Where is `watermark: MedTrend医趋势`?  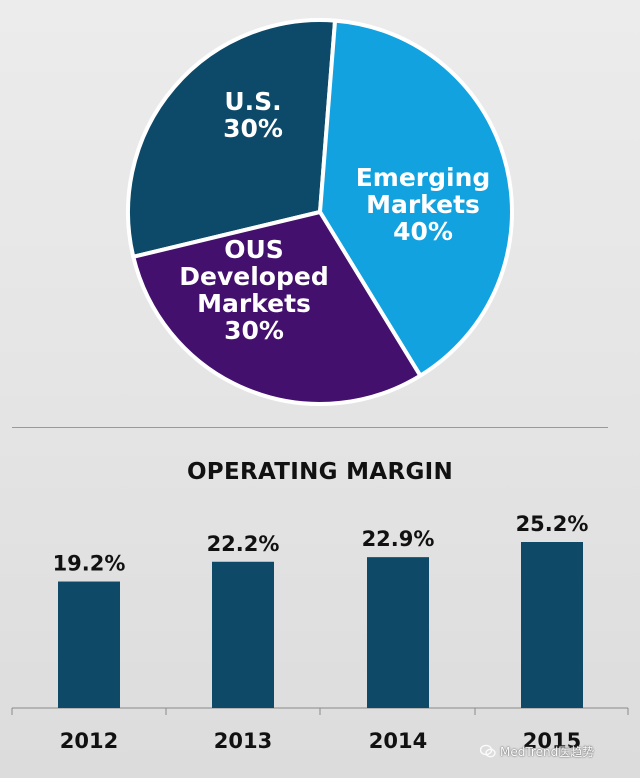
watermark: MedTrend医趋势 is located at coordinates (555, 751).